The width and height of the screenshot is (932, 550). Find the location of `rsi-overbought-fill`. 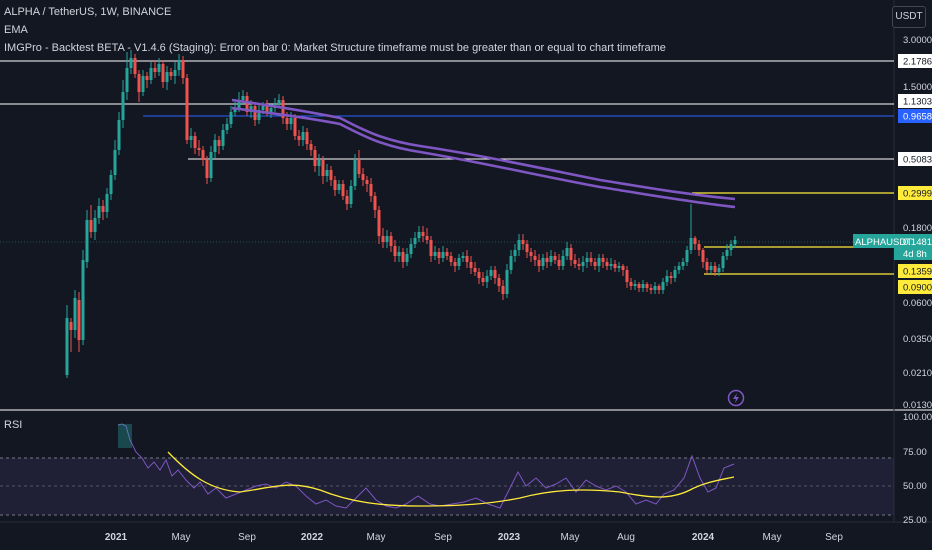

rsi-overbought-fill is located at coordinates (125, 436).